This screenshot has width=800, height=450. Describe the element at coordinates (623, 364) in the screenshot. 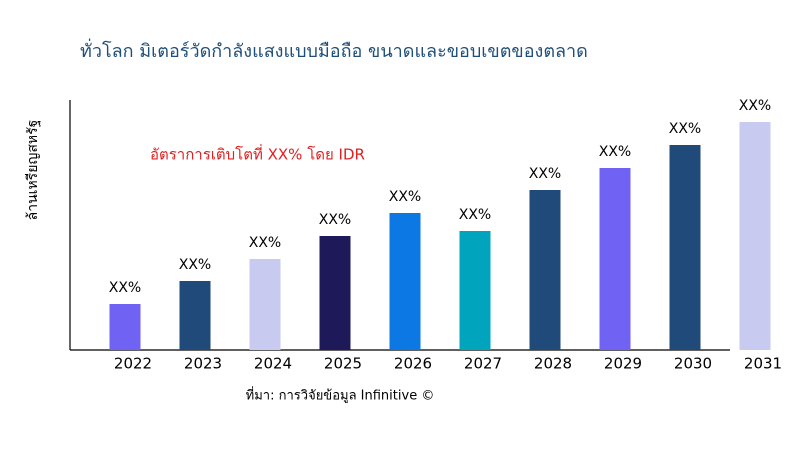

I see `x-tick-label: 2029` at that location.